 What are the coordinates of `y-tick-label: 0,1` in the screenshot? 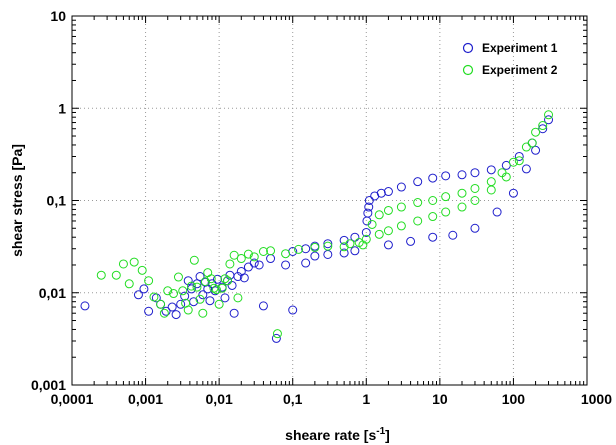 It's located at (57, 201).